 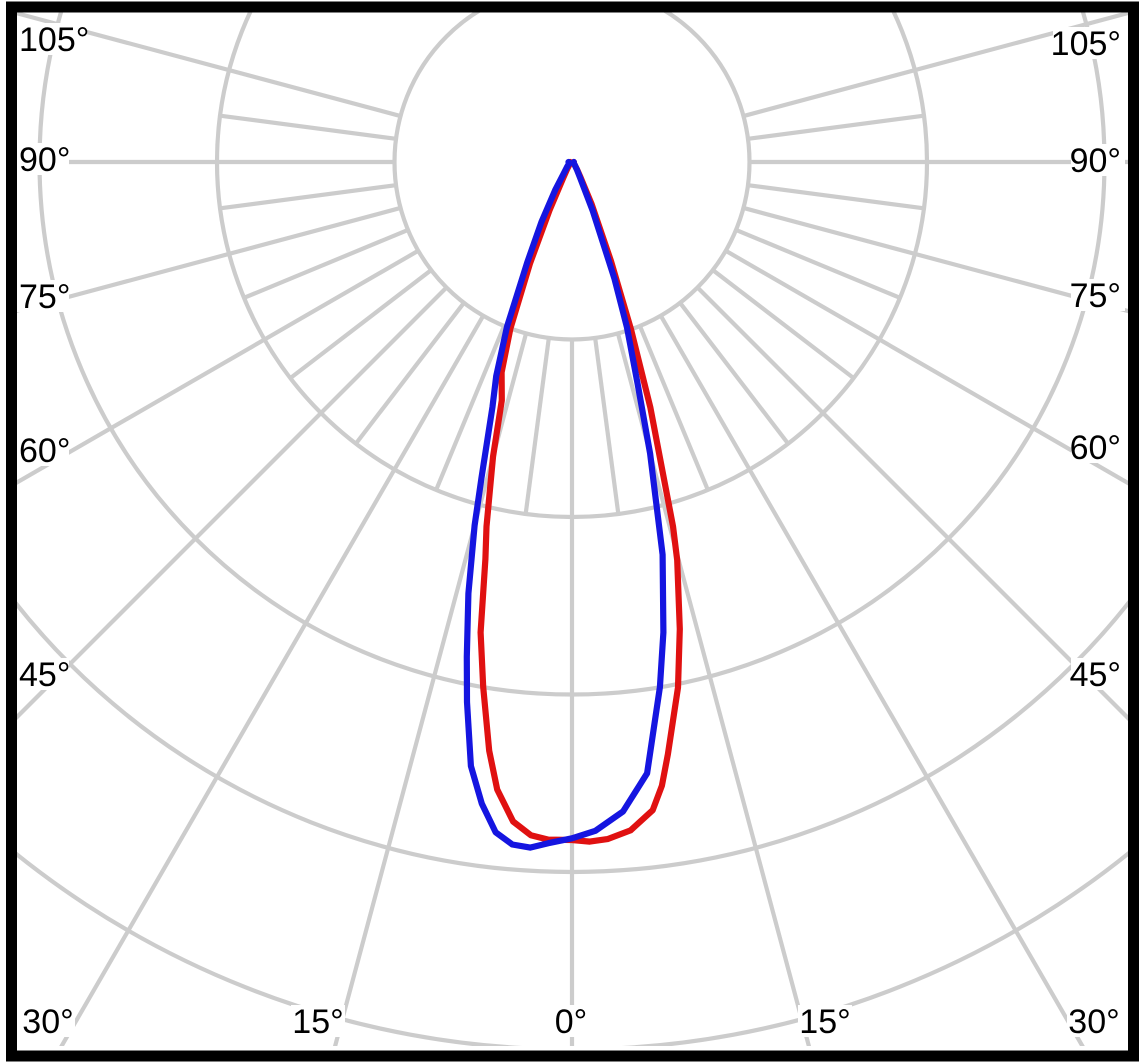 I want to click on intensity-curves, so click(x=573, y=504).